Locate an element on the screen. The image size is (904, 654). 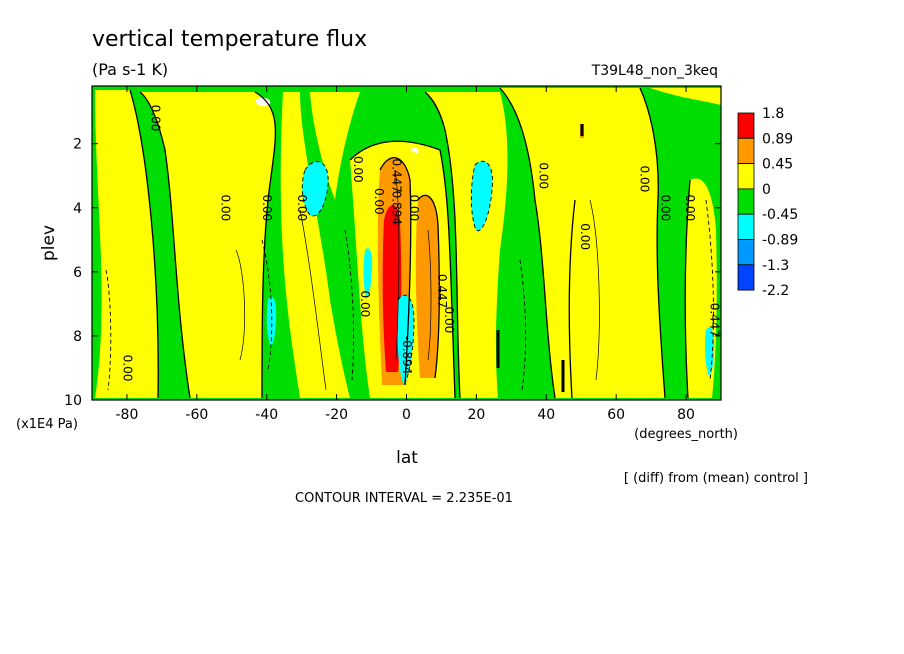
legend-label: -0.89 is located at coordinates (780, 241).